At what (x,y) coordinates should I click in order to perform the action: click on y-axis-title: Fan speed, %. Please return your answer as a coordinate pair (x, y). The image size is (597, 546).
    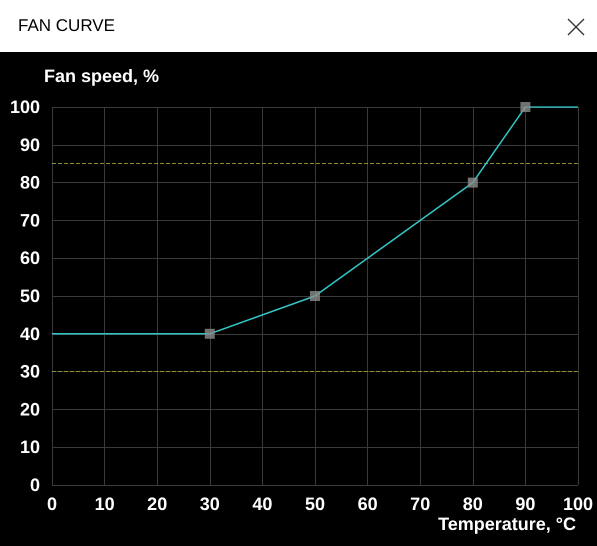
    Looking at the image, I should click on (102, 76).